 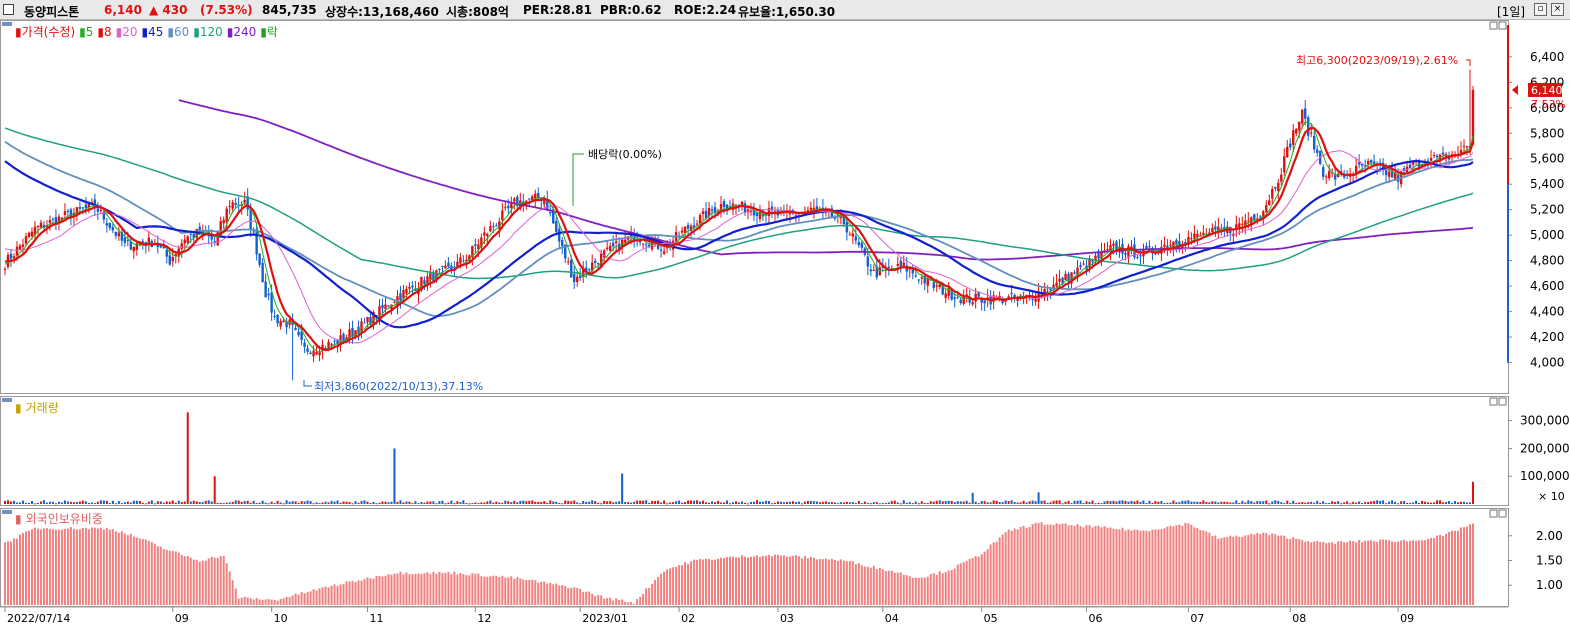 What do you see at coordinates (208, 32) in the screenshot?
I see `legend-item-6: ▮120` at bounding box center [208, 32].